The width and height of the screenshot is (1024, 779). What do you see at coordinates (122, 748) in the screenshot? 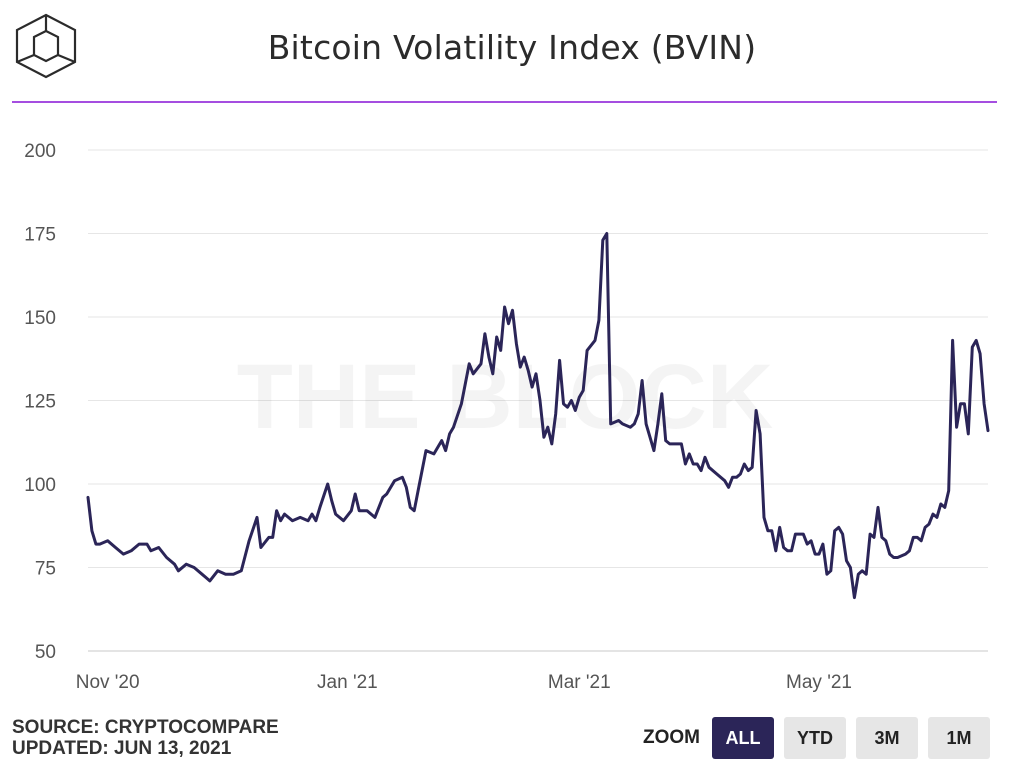
I see `updated-text: UPDATED: JUN 13, 2021` at bounding box center [122, 748].